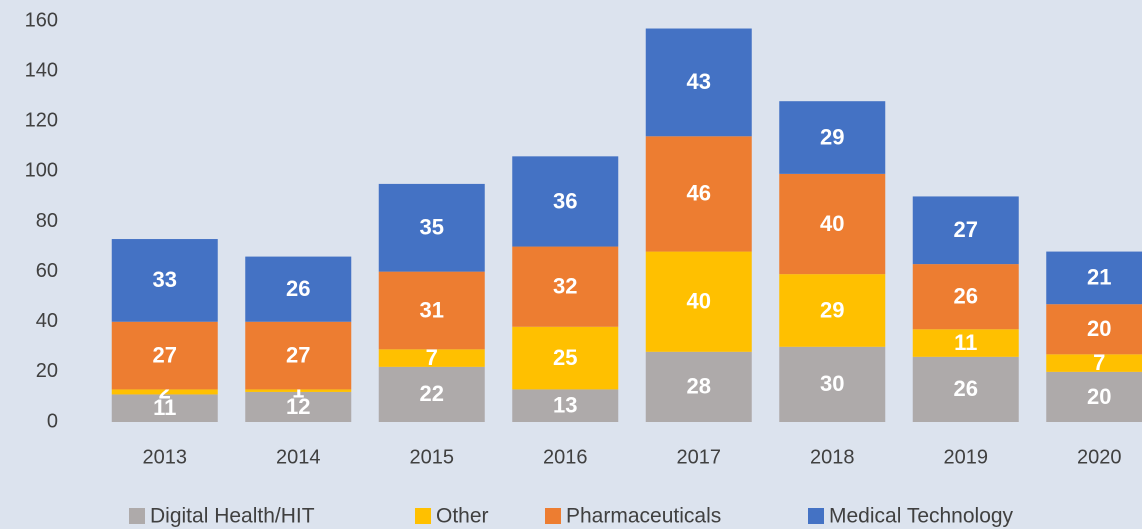 This screenshot has height=529, width=1142. I want to click on data-label: 30, so click(832, 383).